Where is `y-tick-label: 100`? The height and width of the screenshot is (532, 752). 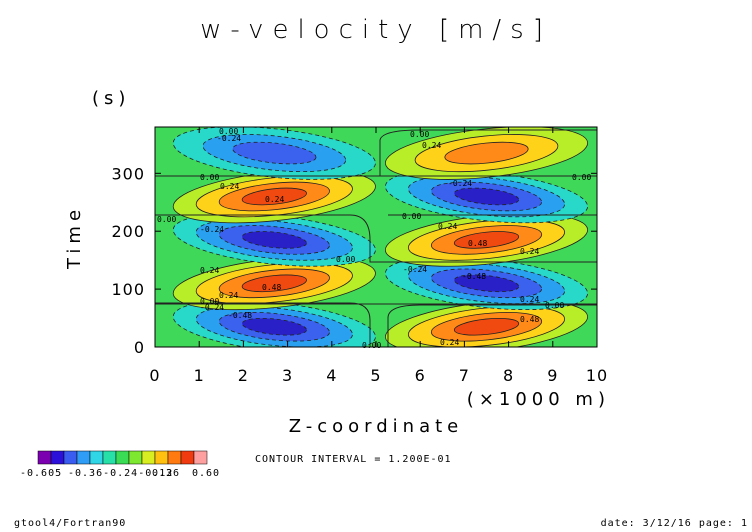 y-tick-label: 100 is located at coordinates (128, 289).